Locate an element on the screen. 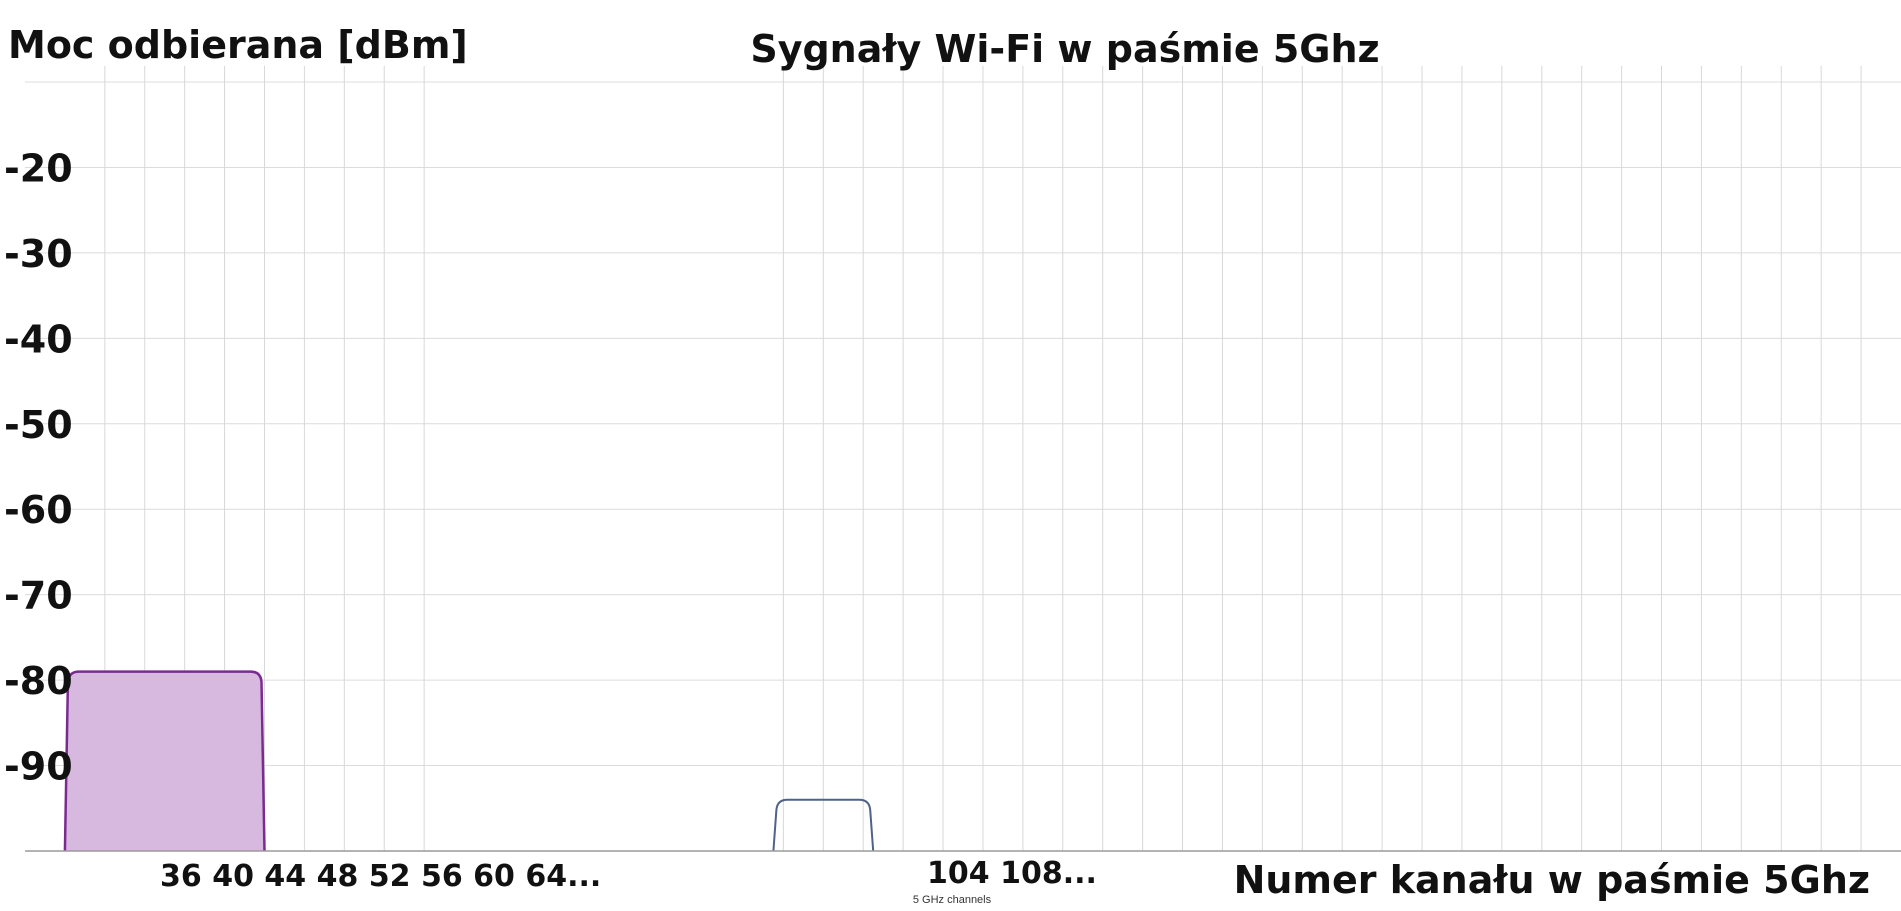 The width and height of the screenshot is (1901, 911). chart-title: Sygnały Wi-Fi w paśmie 5Ghz is located at coordinates (1064, 49).